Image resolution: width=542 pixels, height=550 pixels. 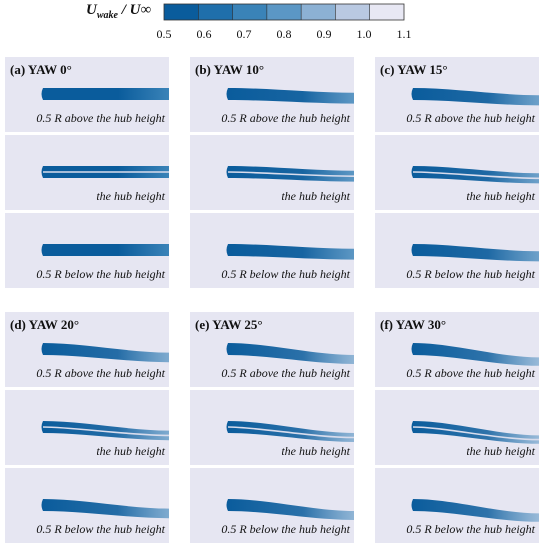 I want to click on wake-contour-panel: (f) YAW 30° 0.5 R above the hub height, so click(x=457, y=349).